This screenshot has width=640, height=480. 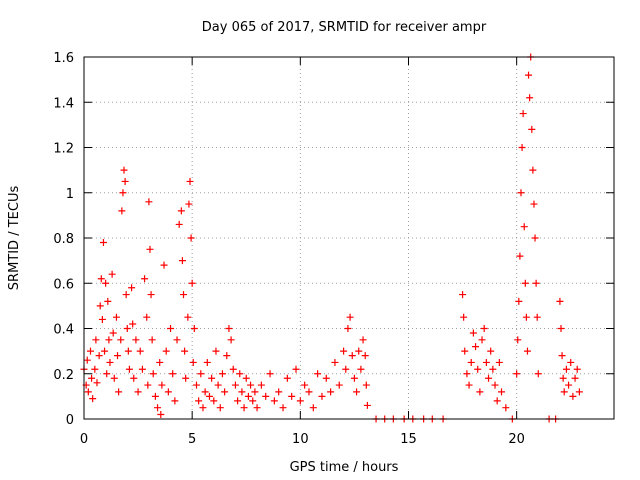 What do you see at coordinates (63, 149) in the screenshot?
I see `y-tick-label: 1.2` at bounding box center [63, 149].